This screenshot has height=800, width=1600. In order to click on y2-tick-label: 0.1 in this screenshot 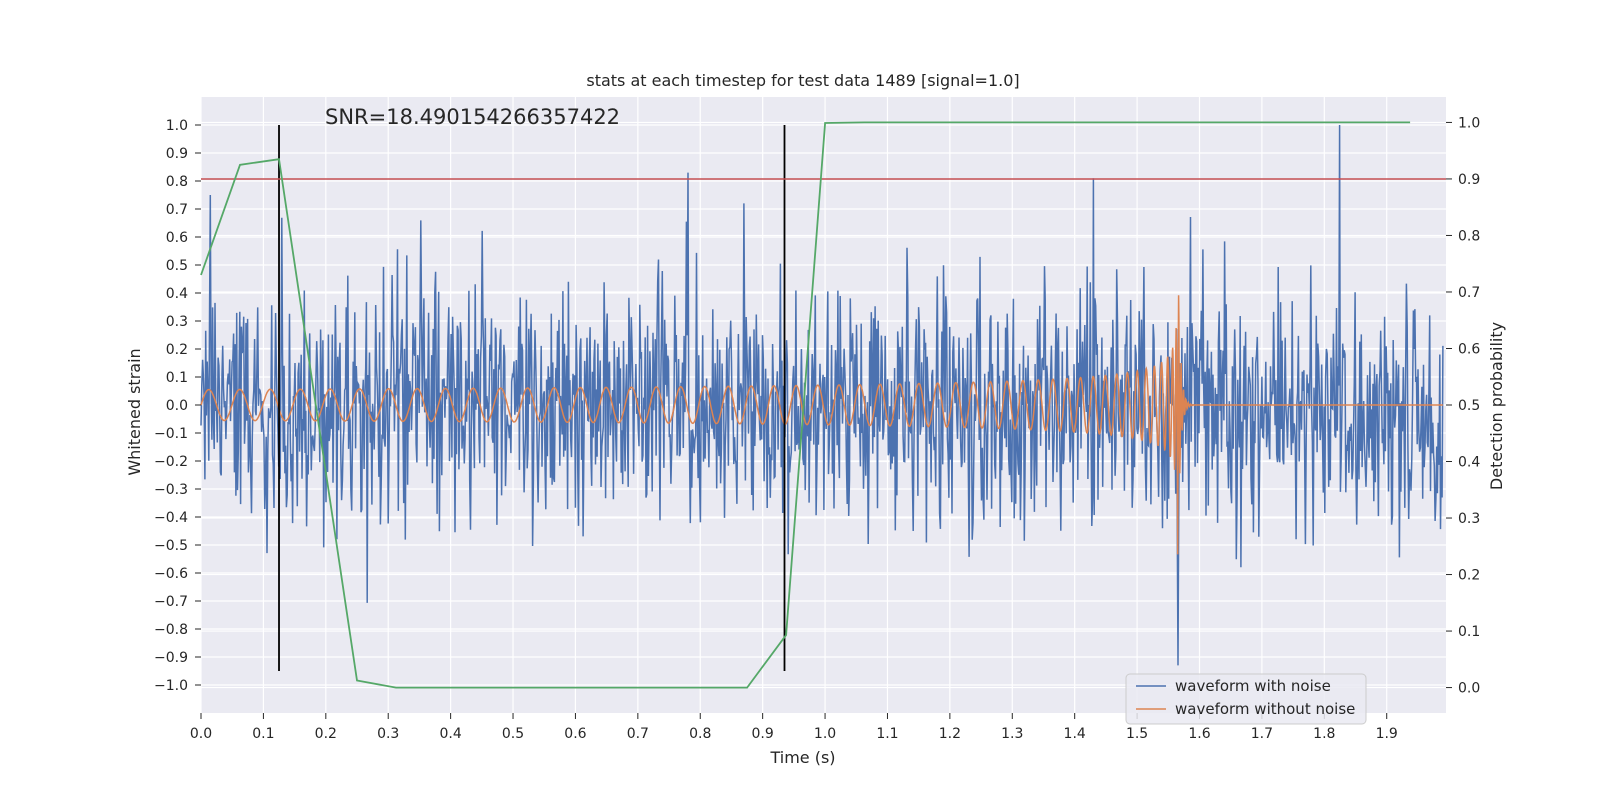, I will do `click(1469, 632)`.